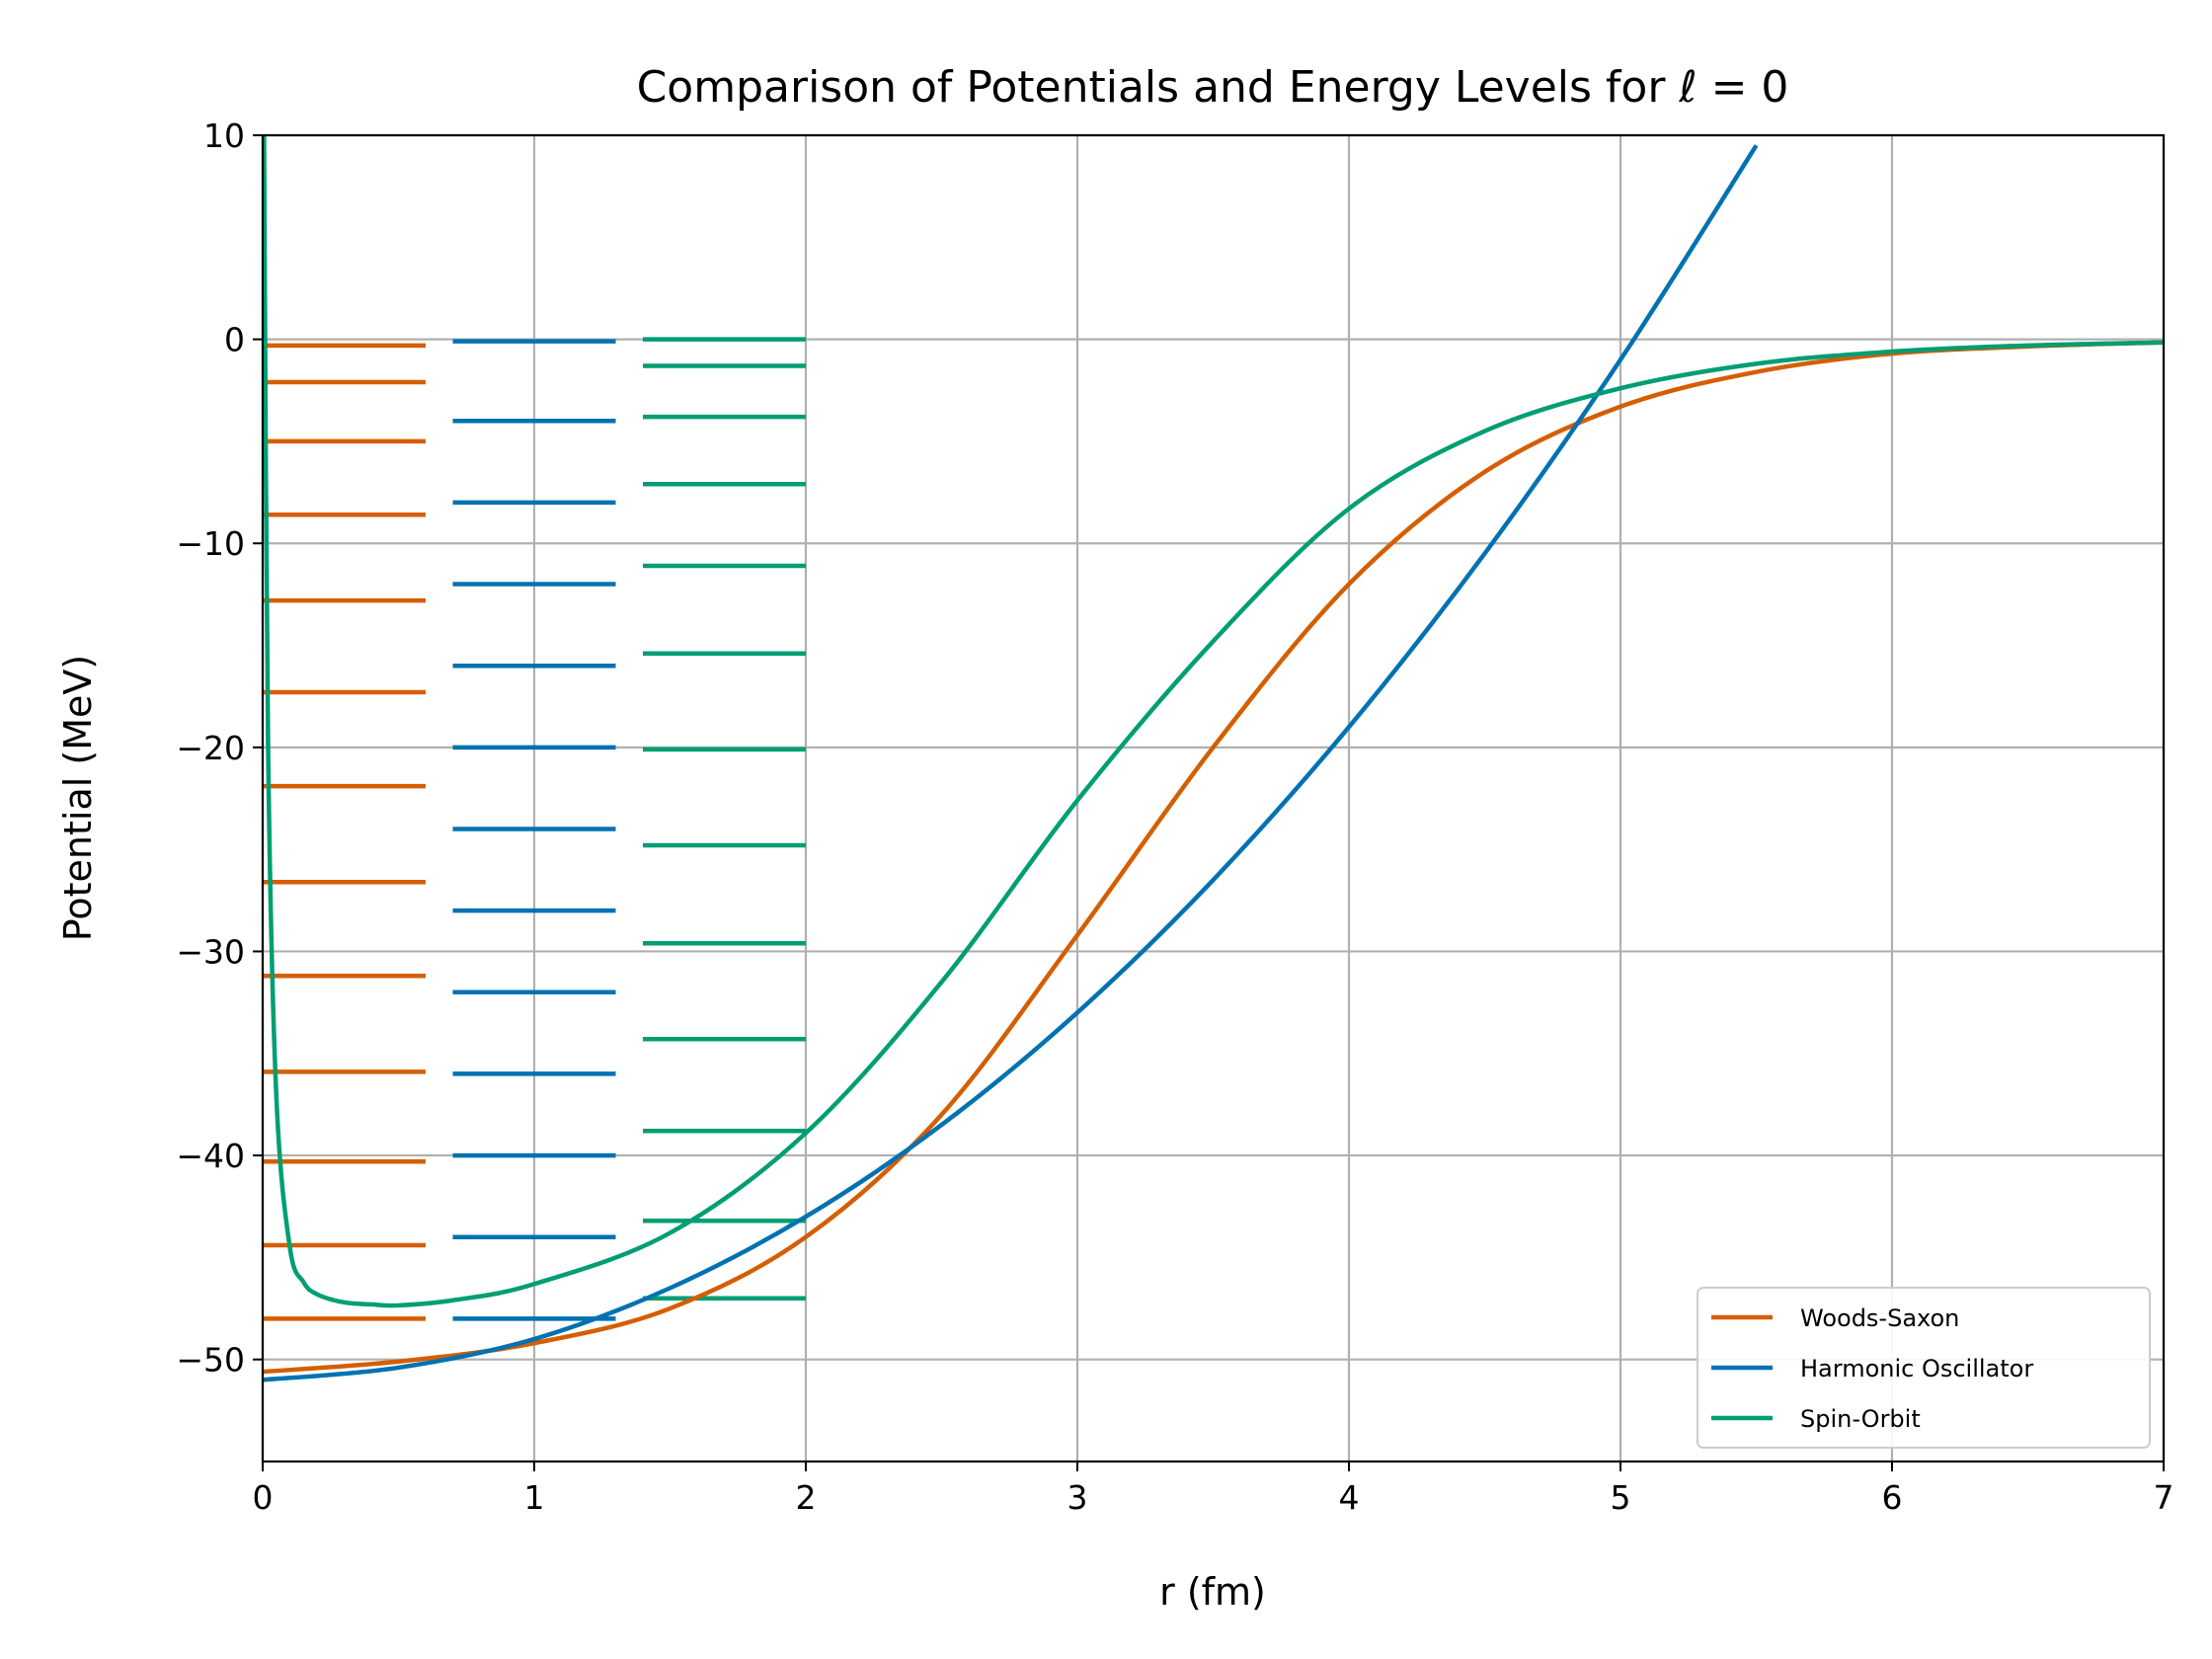 Image resolution: width=2212 pixels, height=1659 pixels. I want to click on x-axis-label: r (fm), so click(1212, 1592).